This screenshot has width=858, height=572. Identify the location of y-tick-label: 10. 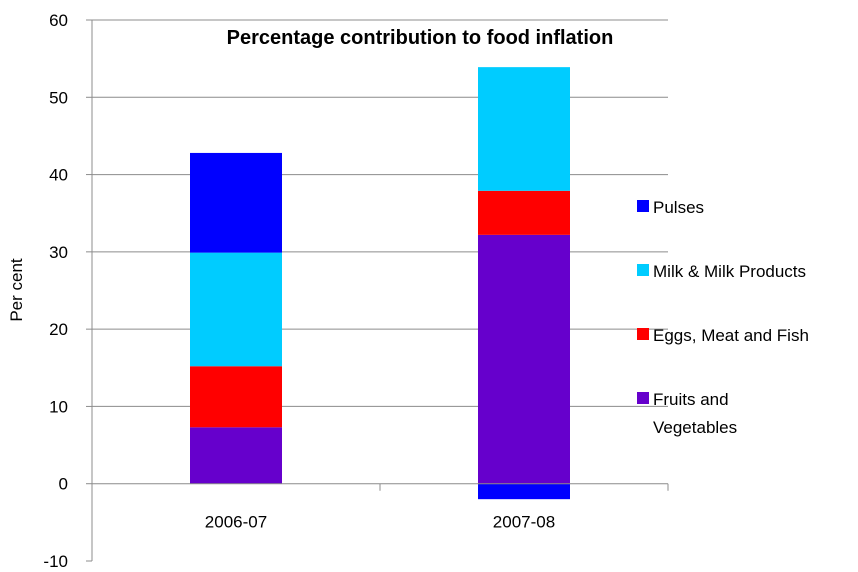
(58, 406).